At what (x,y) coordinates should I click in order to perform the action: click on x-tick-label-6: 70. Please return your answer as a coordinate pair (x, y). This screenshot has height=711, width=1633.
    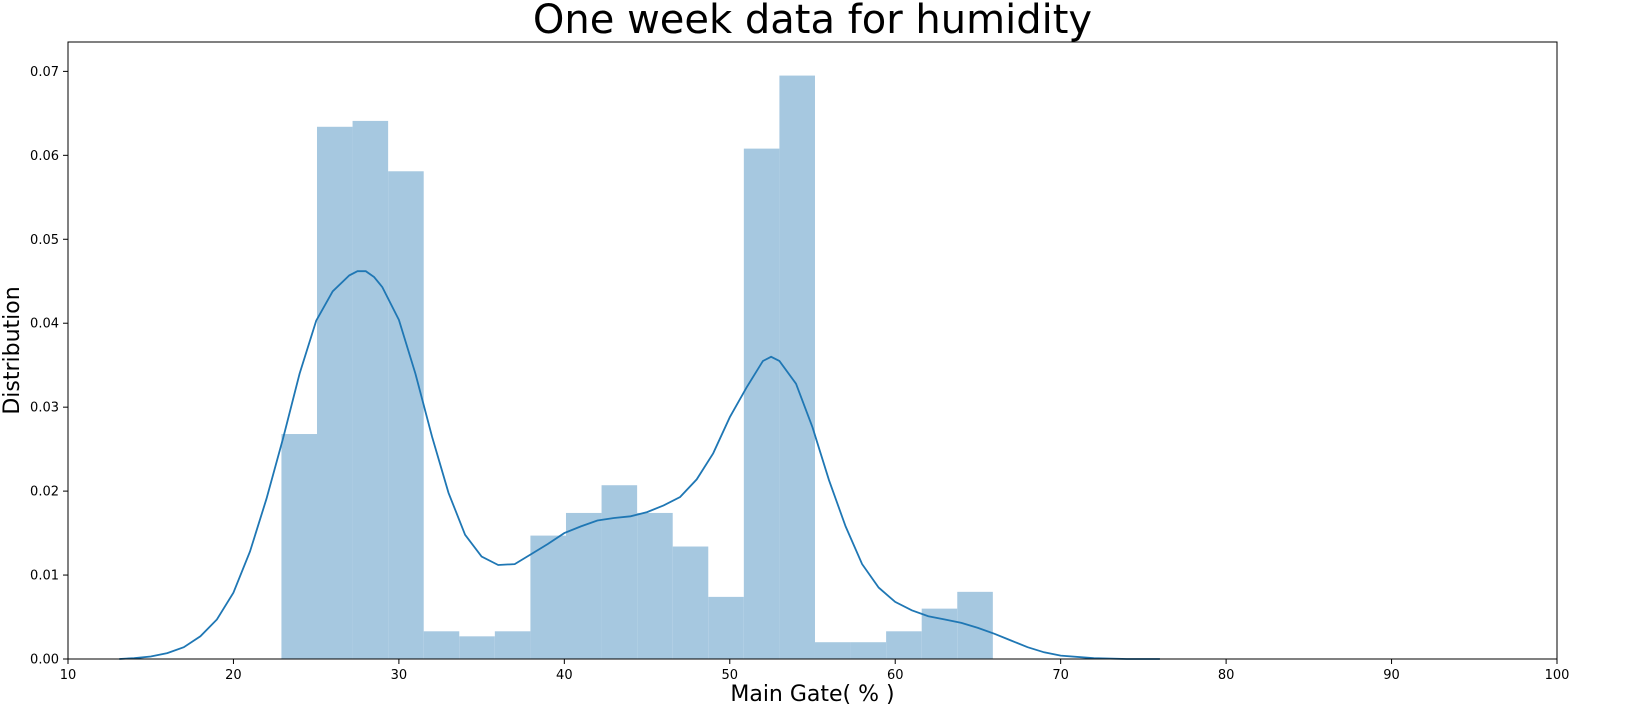
    Looking at the image, I should click on (1060, 675).